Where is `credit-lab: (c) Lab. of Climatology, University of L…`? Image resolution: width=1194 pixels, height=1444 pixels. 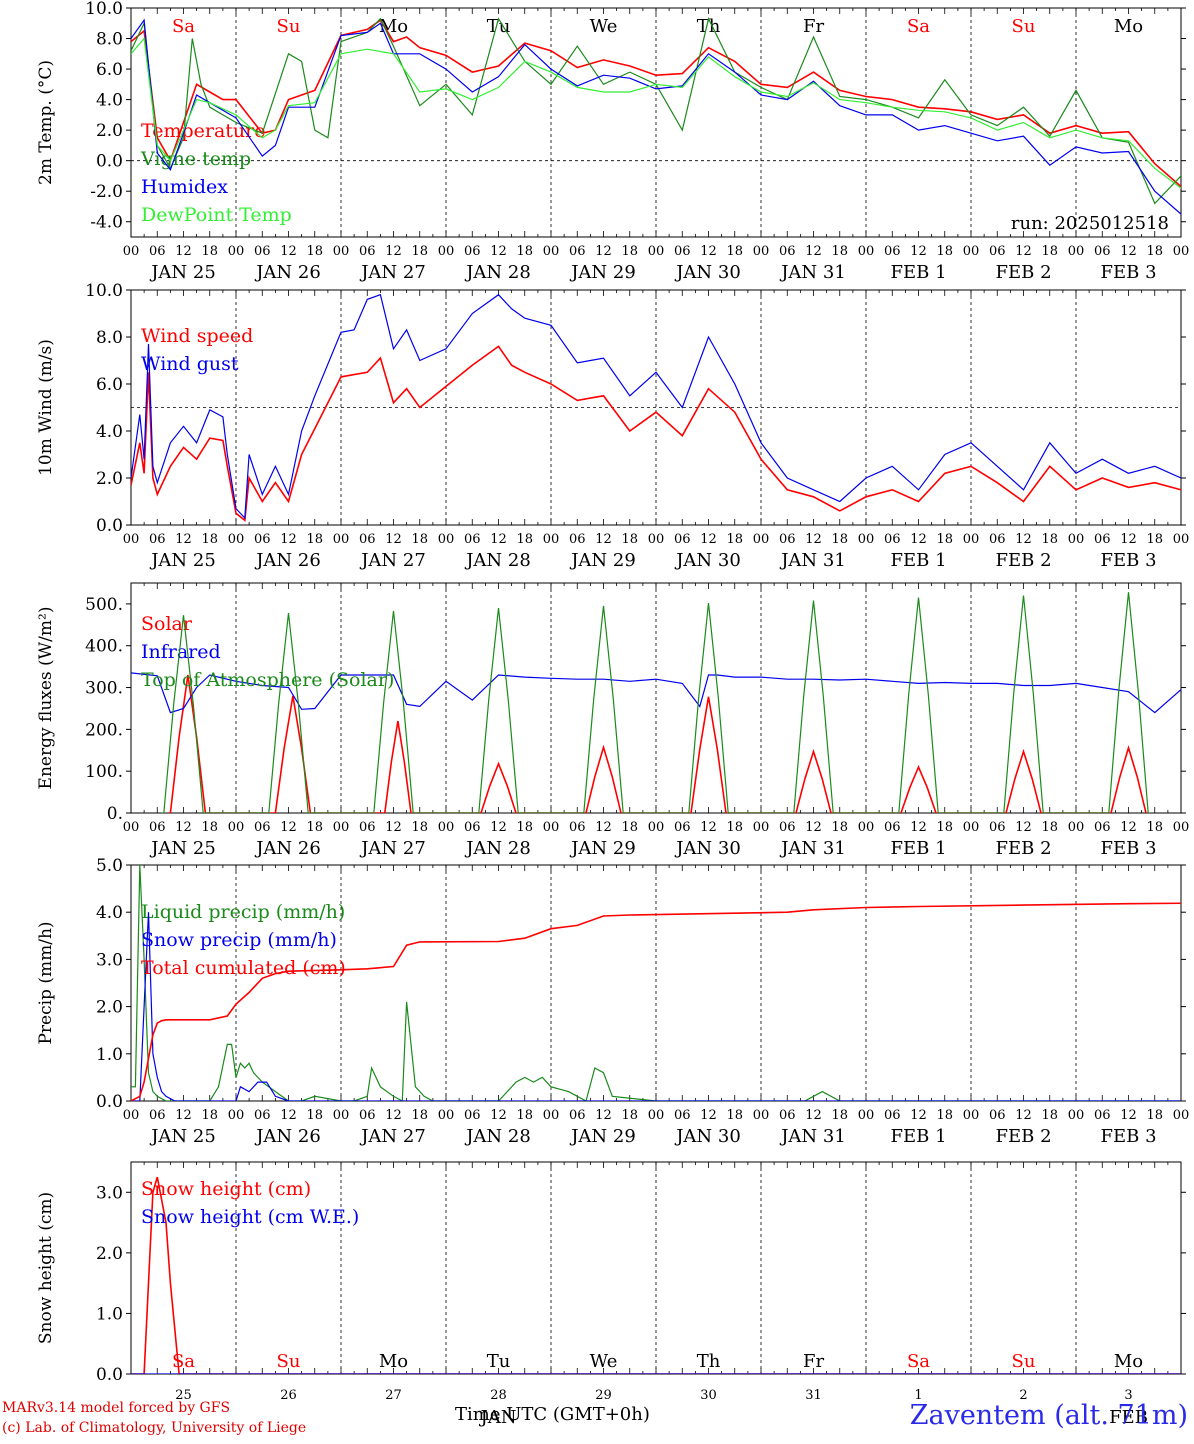
credit-lab: (c) Lab. of Climatology, University of L… is located at coordinates (154, 1428).